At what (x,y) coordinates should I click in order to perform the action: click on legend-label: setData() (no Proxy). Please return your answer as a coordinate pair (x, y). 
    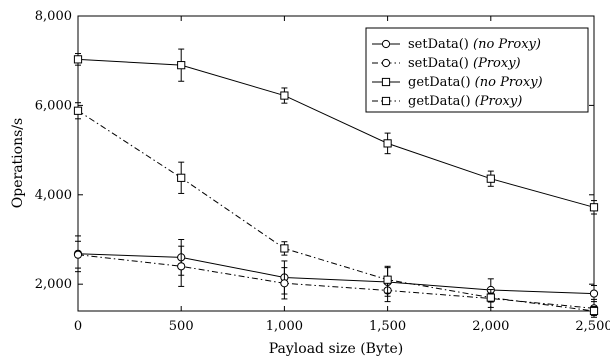
    Looking at the image, I should click on (474, 44).